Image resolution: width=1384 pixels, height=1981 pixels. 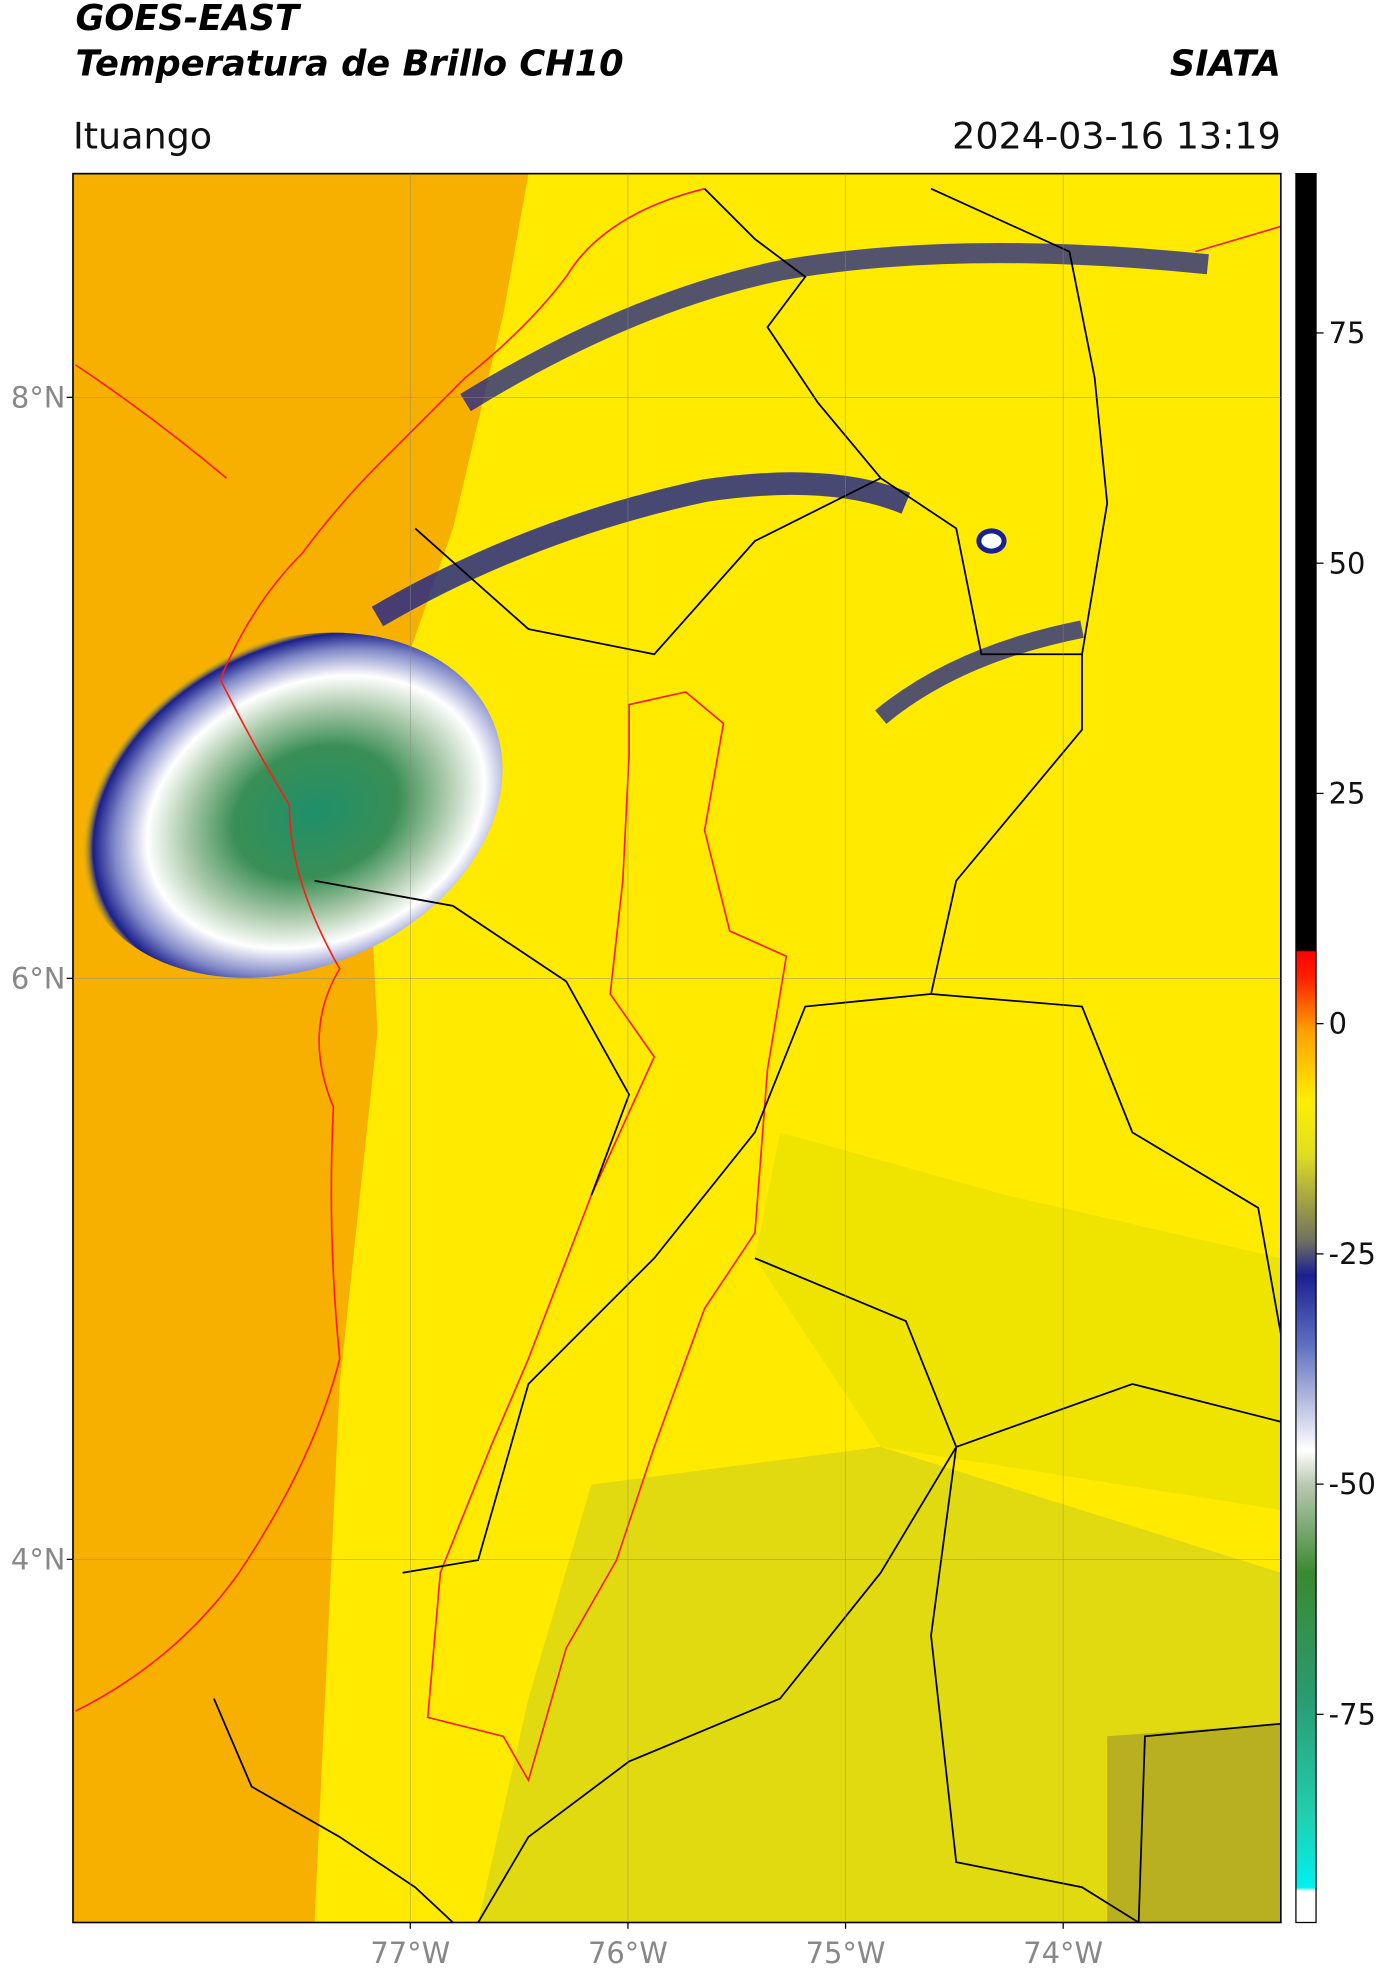 I want to click on colorbar-tick-label: 25, so click(x=1347, y=793).